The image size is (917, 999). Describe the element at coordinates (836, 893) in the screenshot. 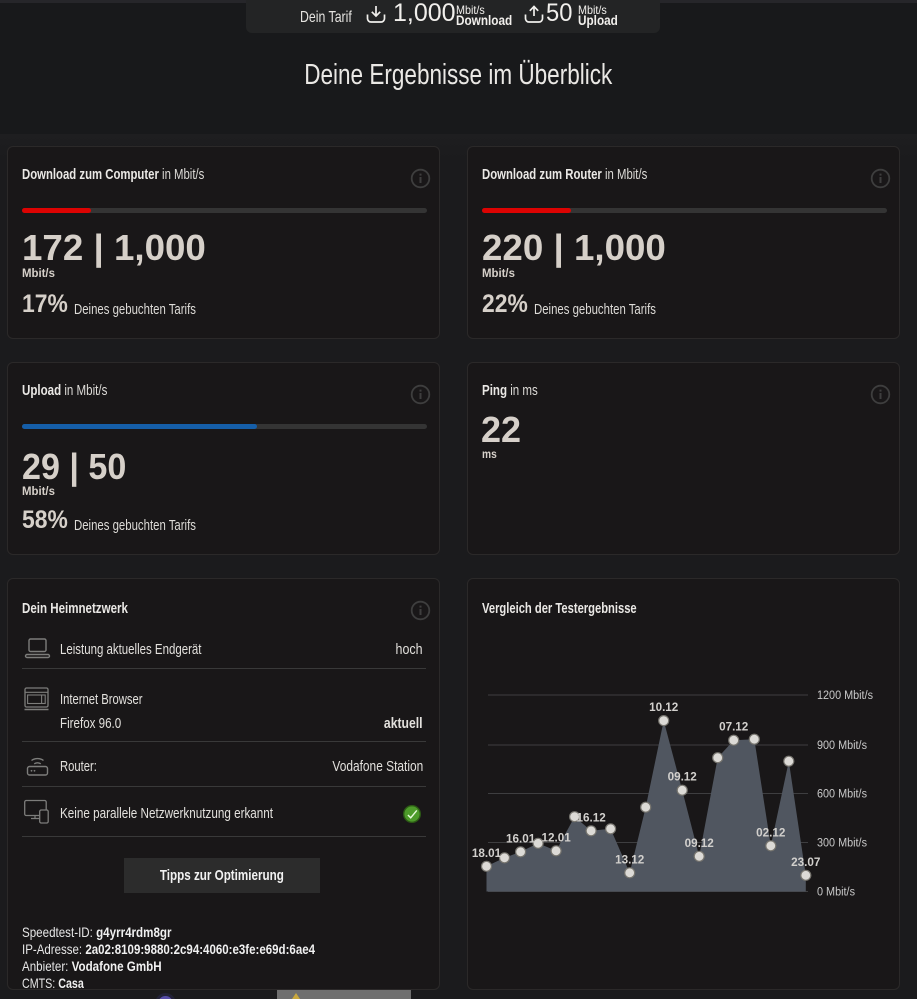

I see `svg-text: 0 Mbit/s` at that location.